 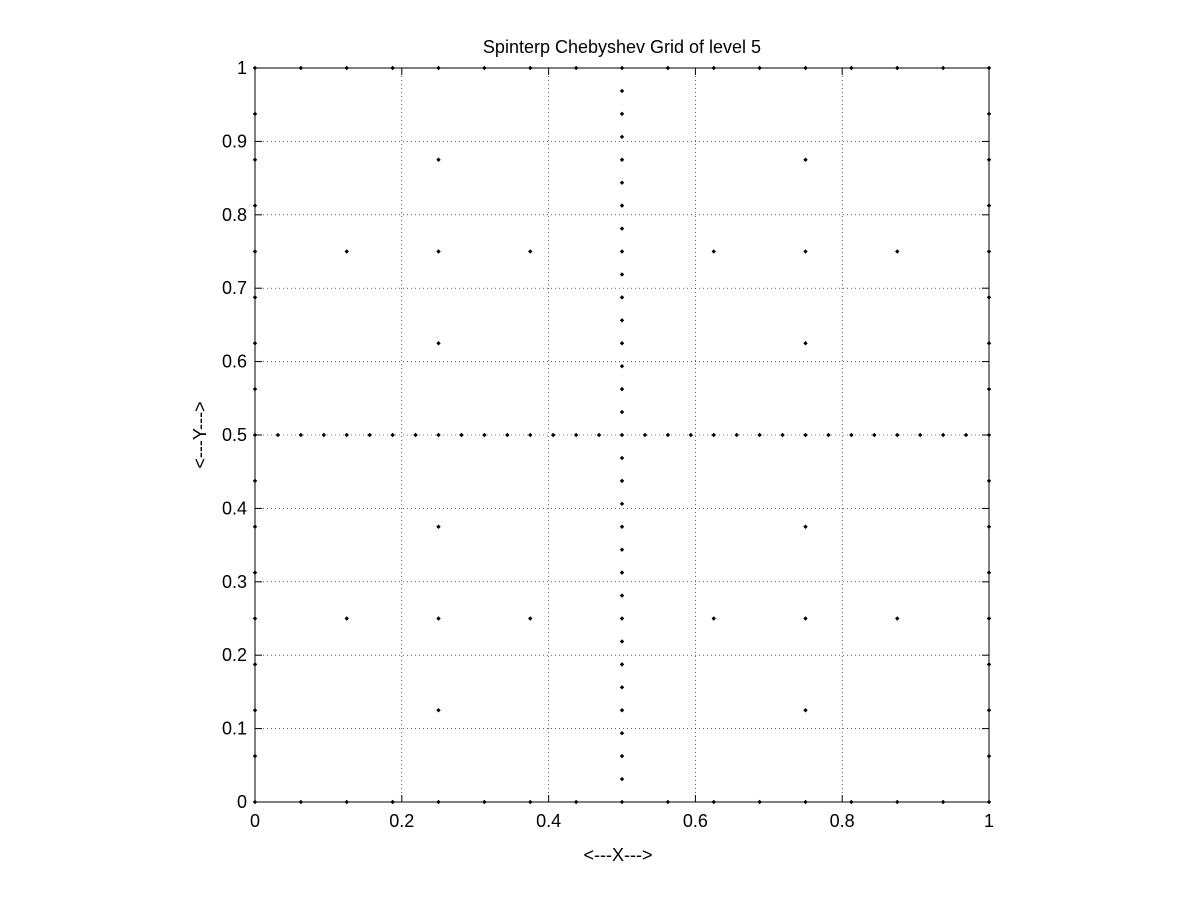 What do you see at coordinates (242, 68) in the screenshot?
I see `y-tick-label: 1` at bounding box center [242, 68].